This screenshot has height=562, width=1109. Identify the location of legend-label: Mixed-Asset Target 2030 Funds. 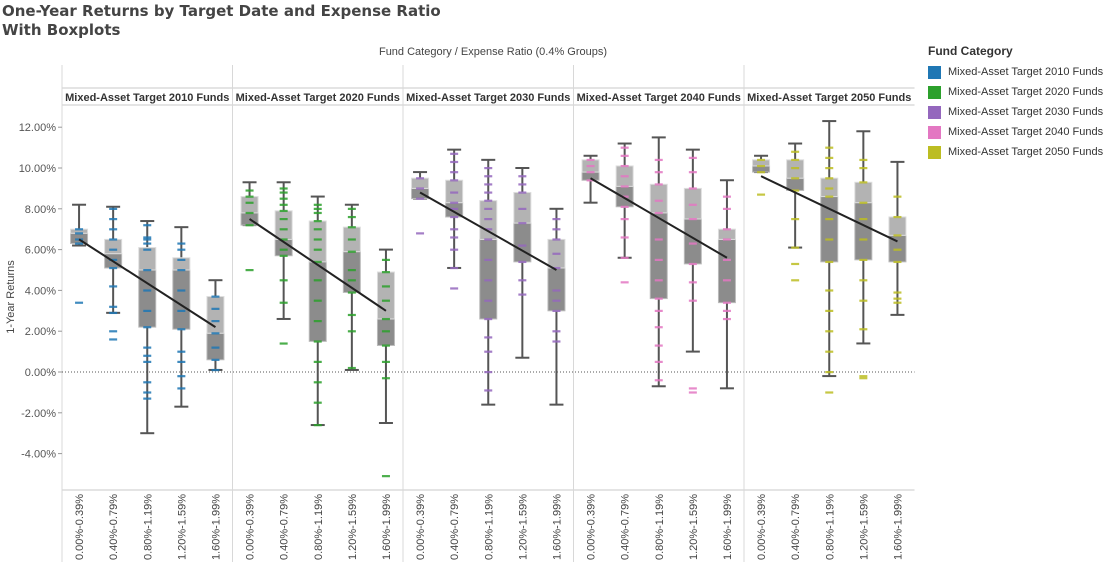
(1026, 112).